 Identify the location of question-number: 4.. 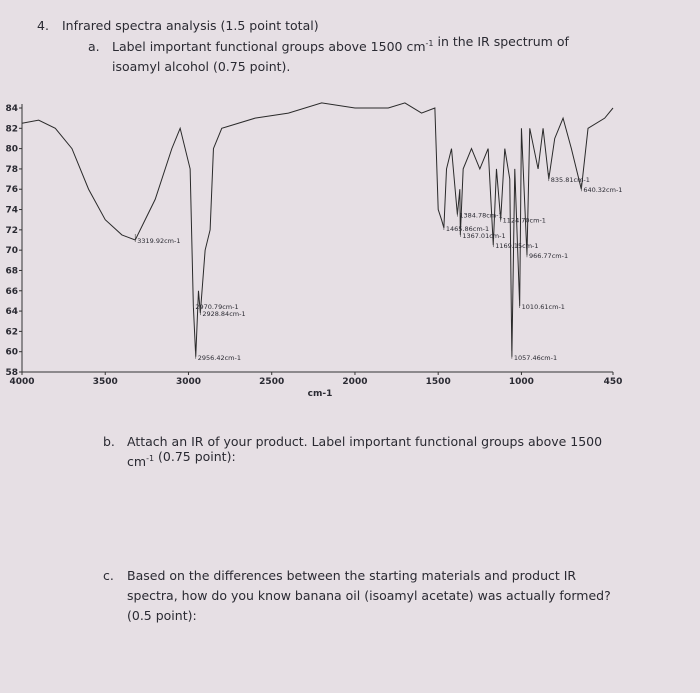
(43, 25).